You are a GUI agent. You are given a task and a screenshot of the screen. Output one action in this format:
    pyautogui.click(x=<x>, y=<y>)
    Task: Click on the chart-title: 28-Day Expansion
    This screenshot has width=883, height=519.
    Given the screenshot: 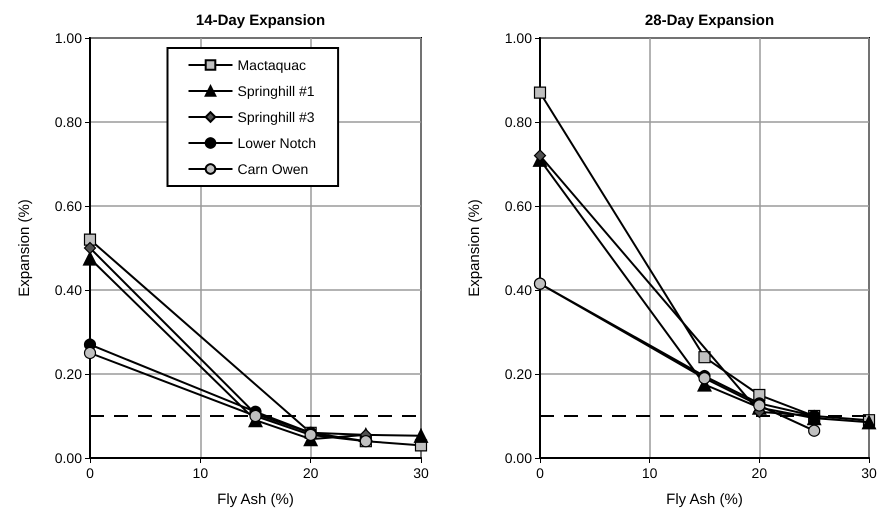 What is the action you would take?
    pyautogui.click(x=709, y=20)
    